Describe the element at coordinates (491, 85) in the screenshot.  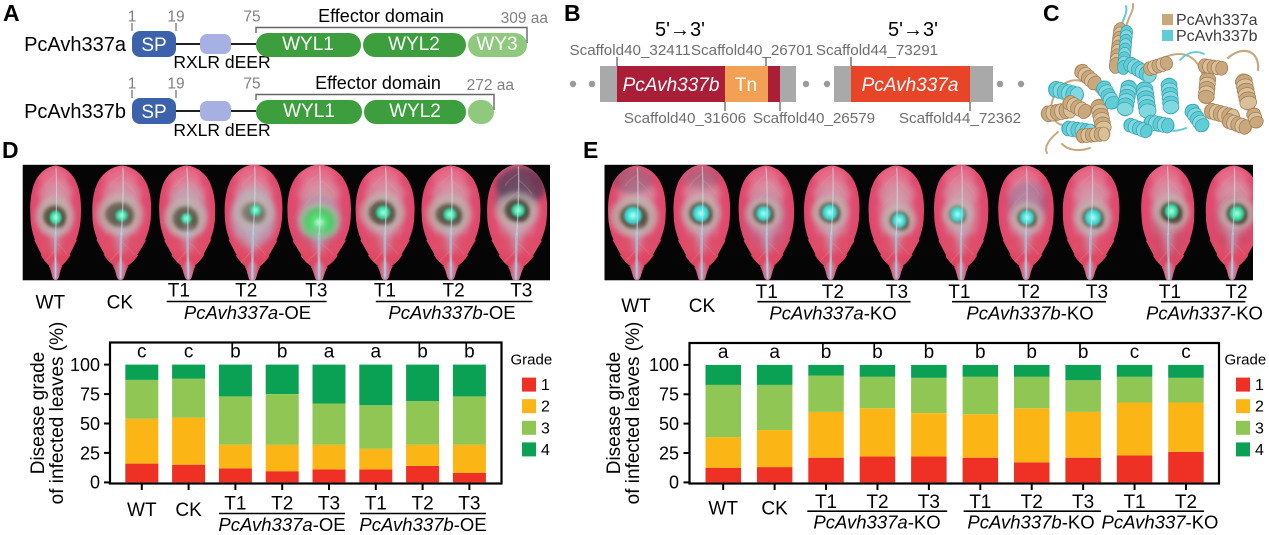
I see `svg-text: 272 aa` at that location.